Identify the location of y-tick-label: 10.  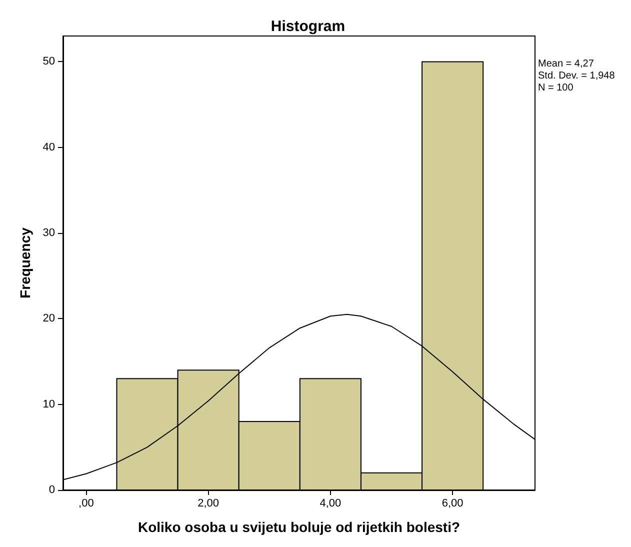
(48, 404).